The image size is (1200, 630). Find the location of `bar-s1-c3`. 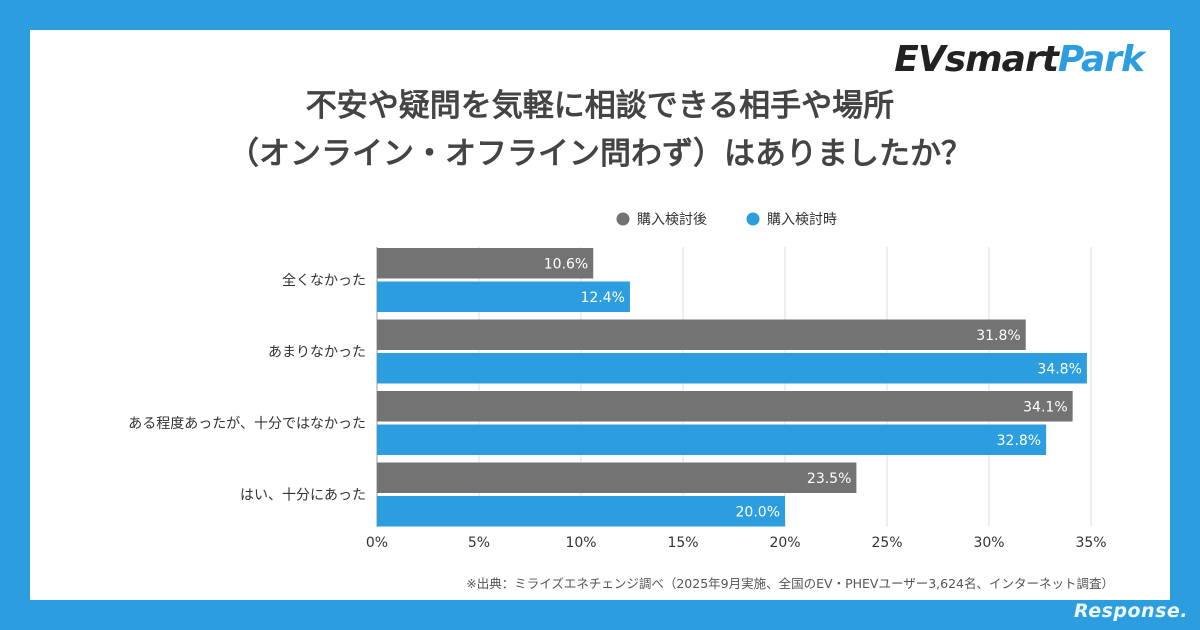

bar-s1-c3 is located at coordinates (581, 511).